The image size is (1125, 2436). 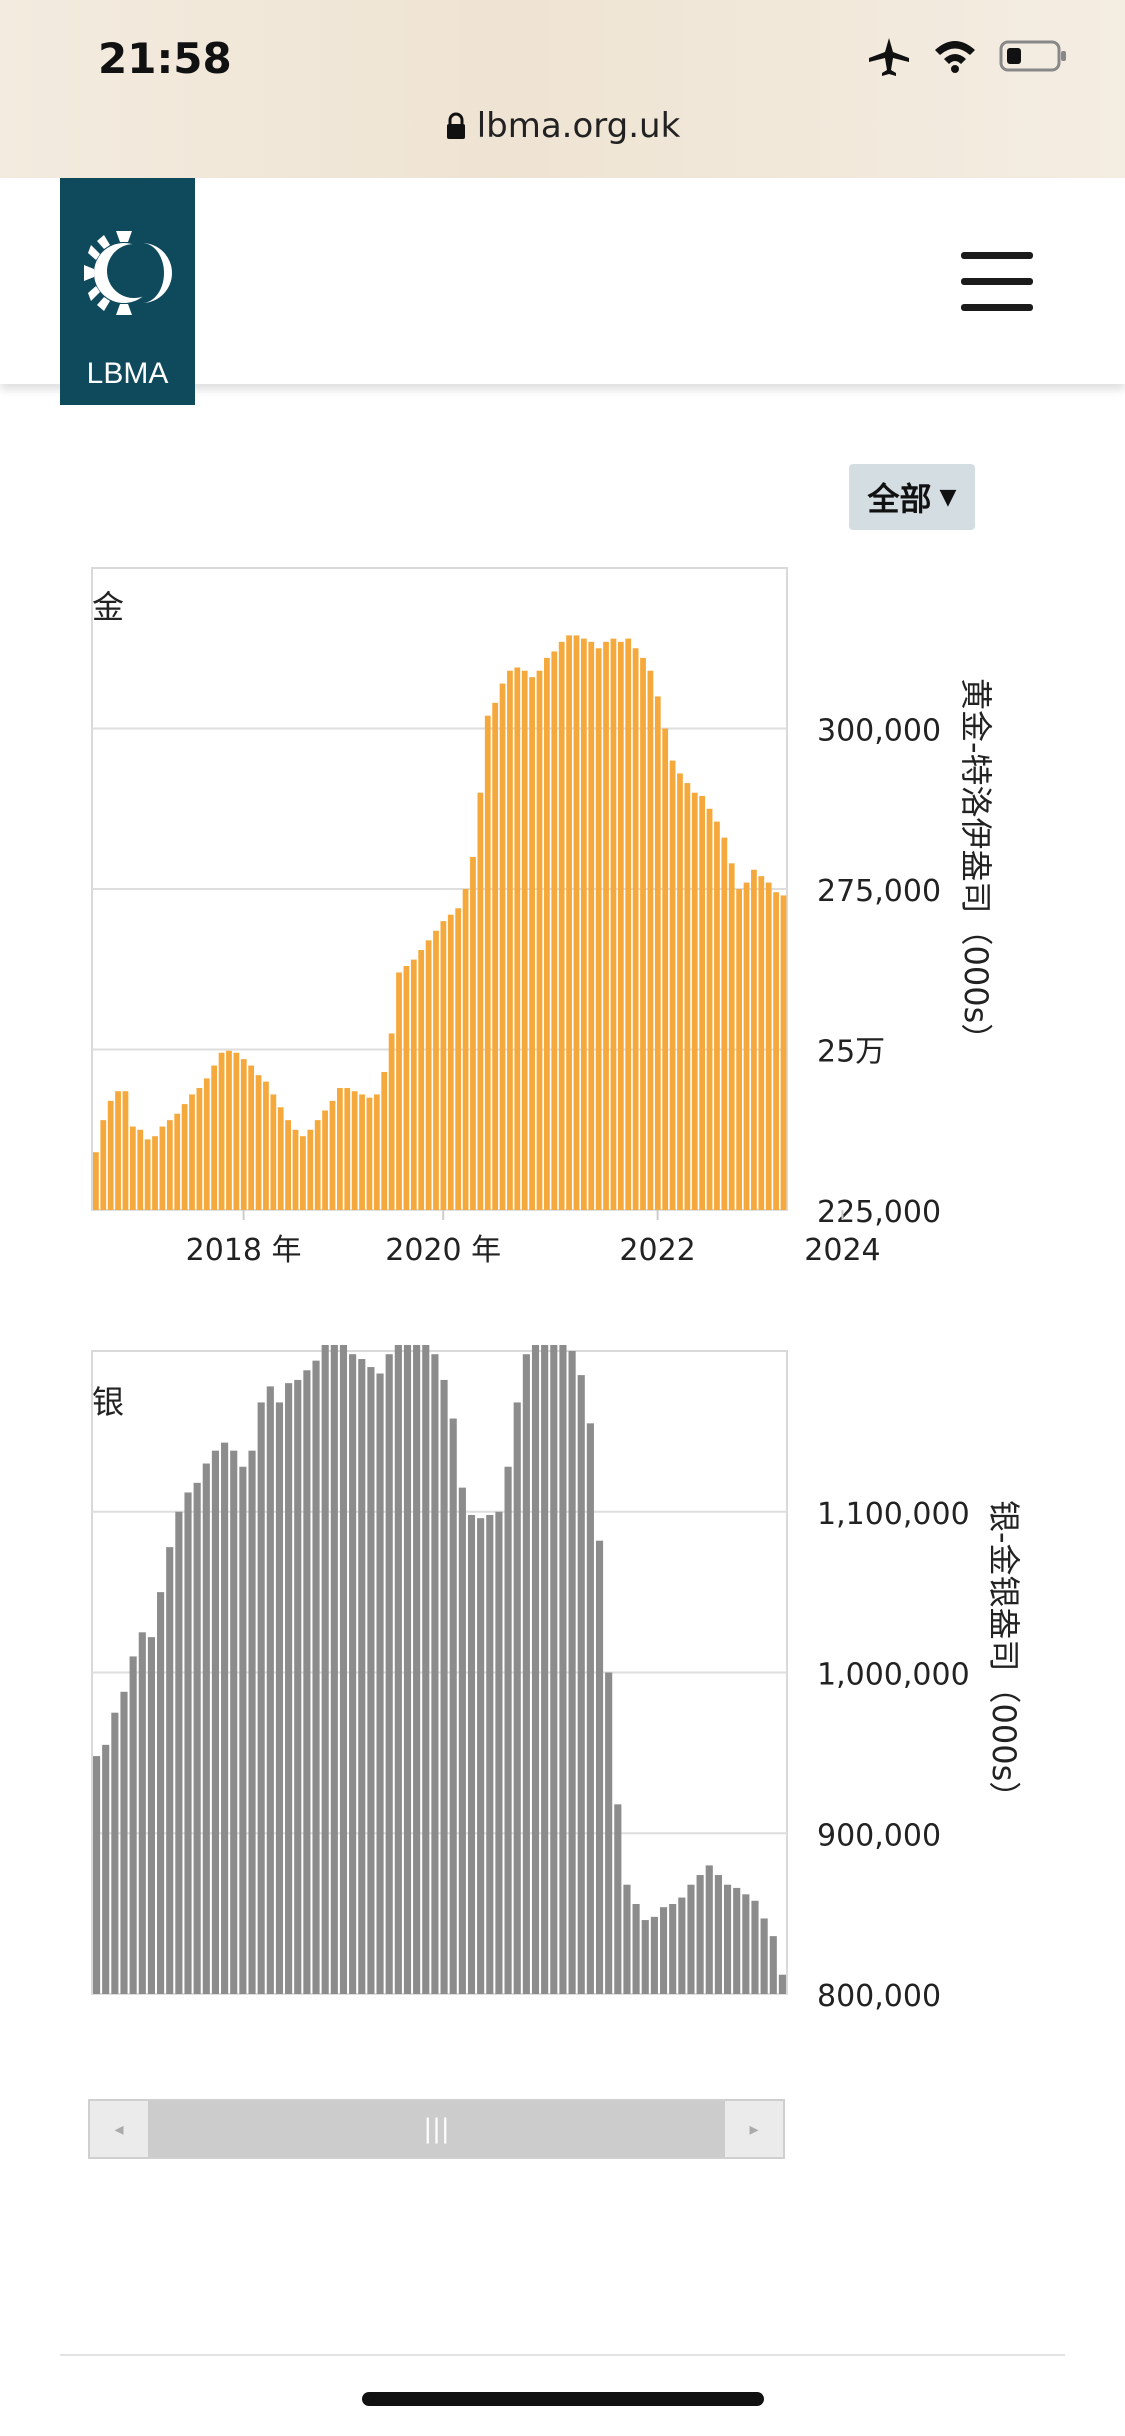 I want to click on chart-navigator-scrollbar: ◂ ||| ▸, so click(x=436, y=2129).